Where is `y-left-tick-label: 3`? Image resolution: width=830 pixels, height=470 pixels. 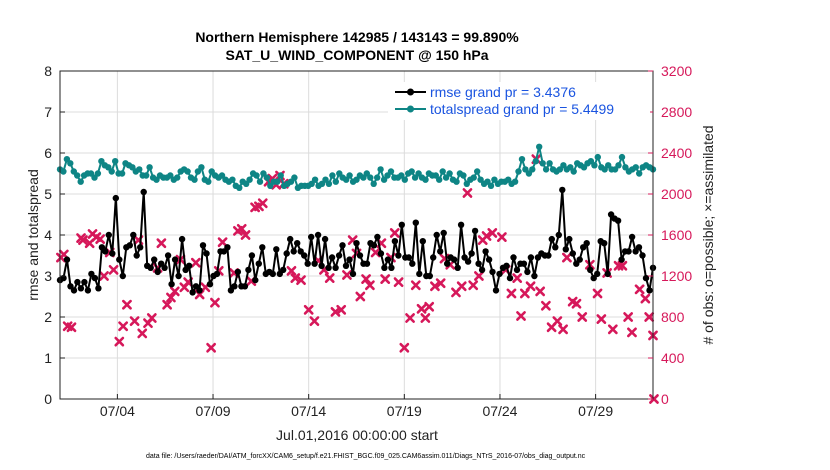 y-left-tick-label: 3 is located at coordinates (48, 276).